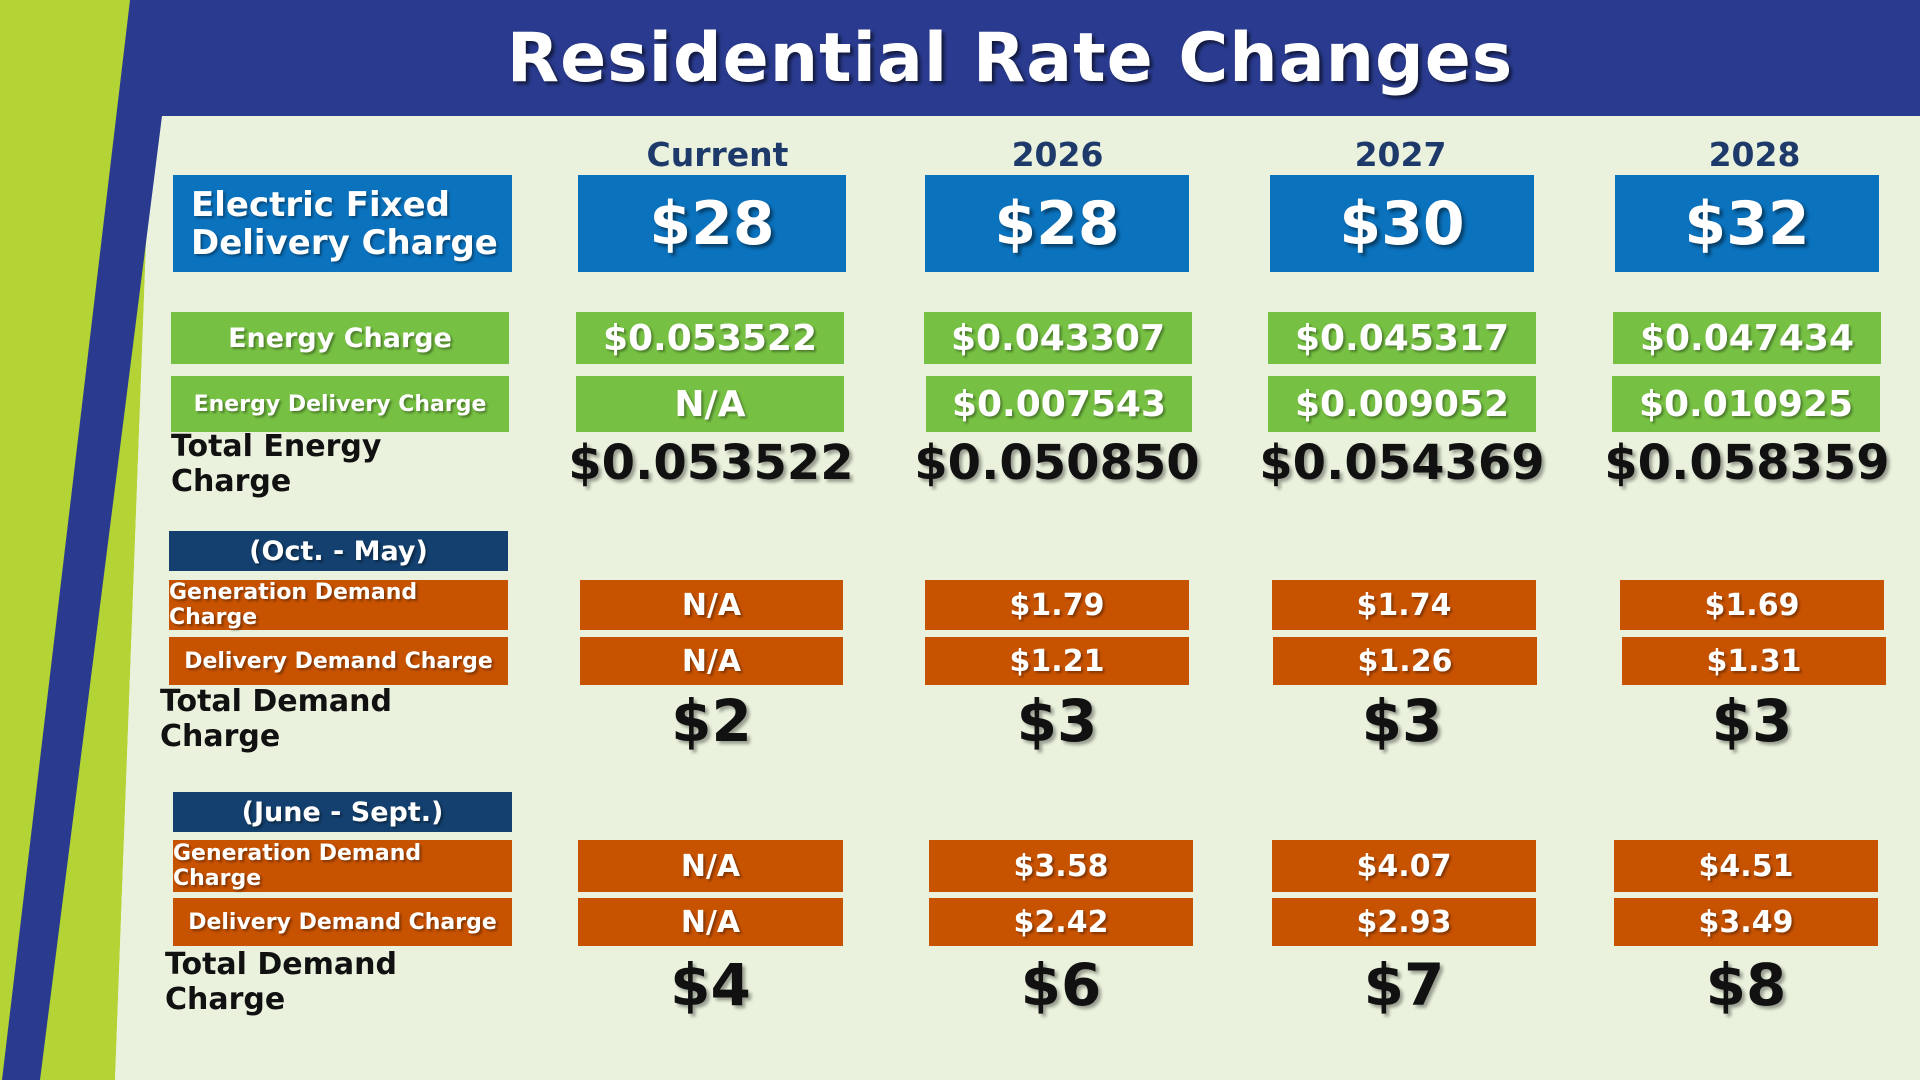  What do you see at coordinates (711, 661) in the screenshot?
I see `winter-delivery-current: N/A` at bounding box center [711, 661].